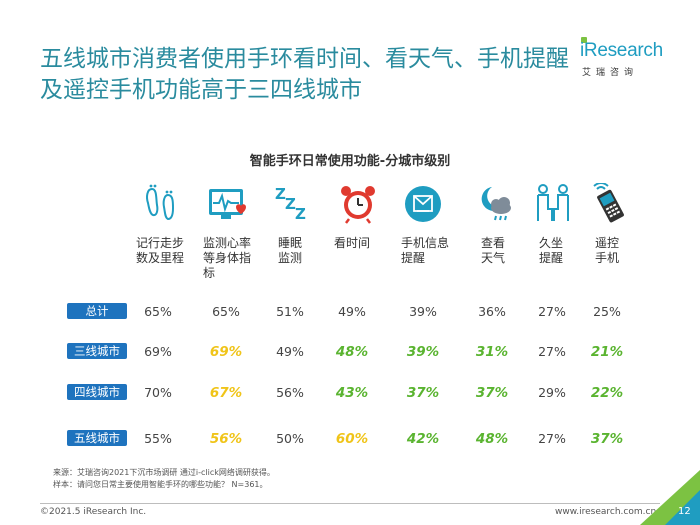 This screenshot has width=700, height=525. Describe the element at coordinates (350, 503) in the screenshot. I see `footer-divider` at that location.